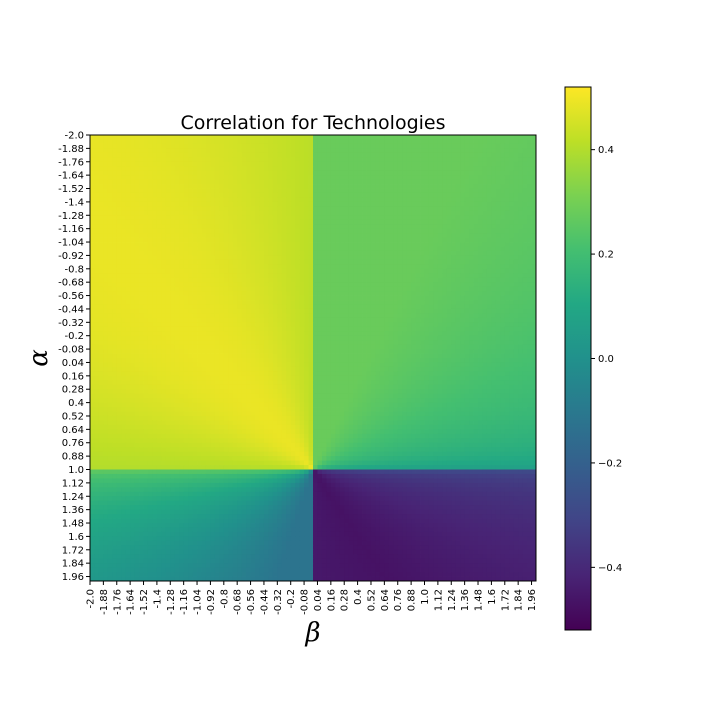  Describe the element at coordinates (312, 123) in the screenshot. I see `chart-title: Correlation for Technologies` at that location.